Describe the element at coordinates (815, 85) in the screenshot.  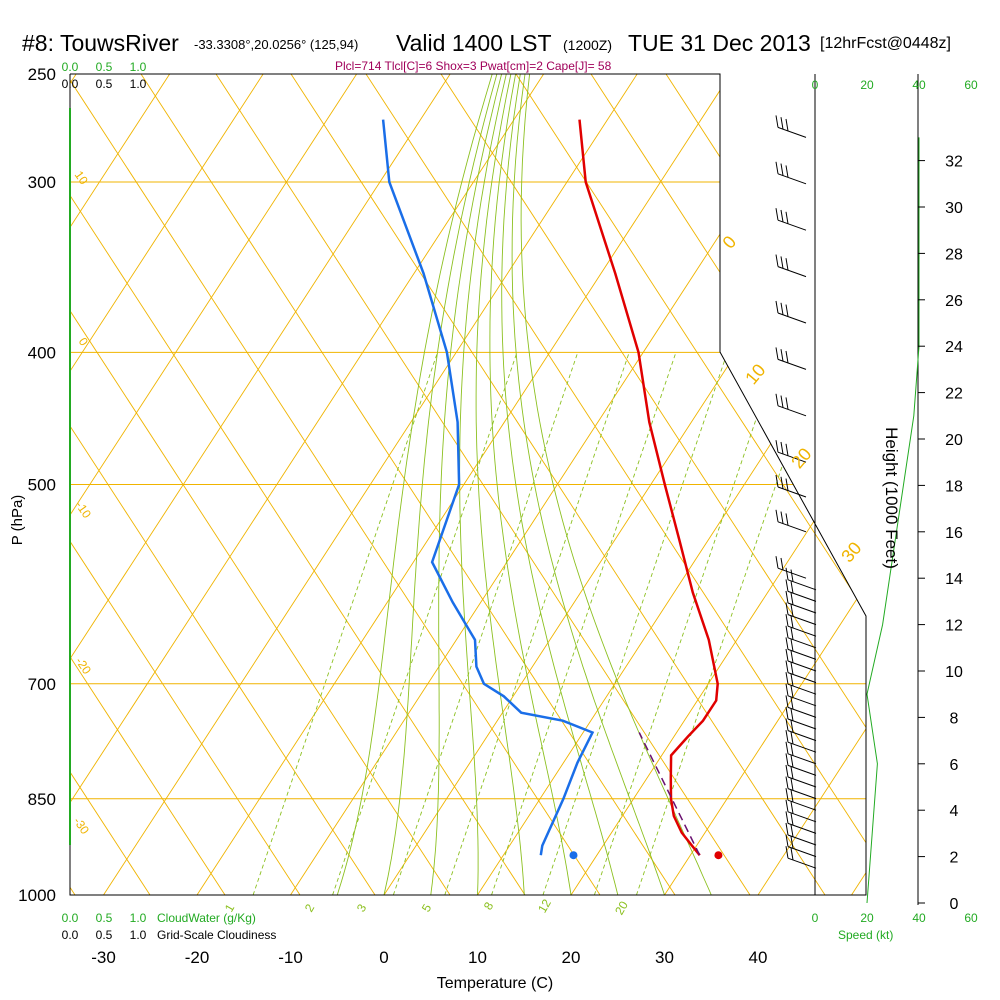
I see `speed-tick-label: 0` at that location.